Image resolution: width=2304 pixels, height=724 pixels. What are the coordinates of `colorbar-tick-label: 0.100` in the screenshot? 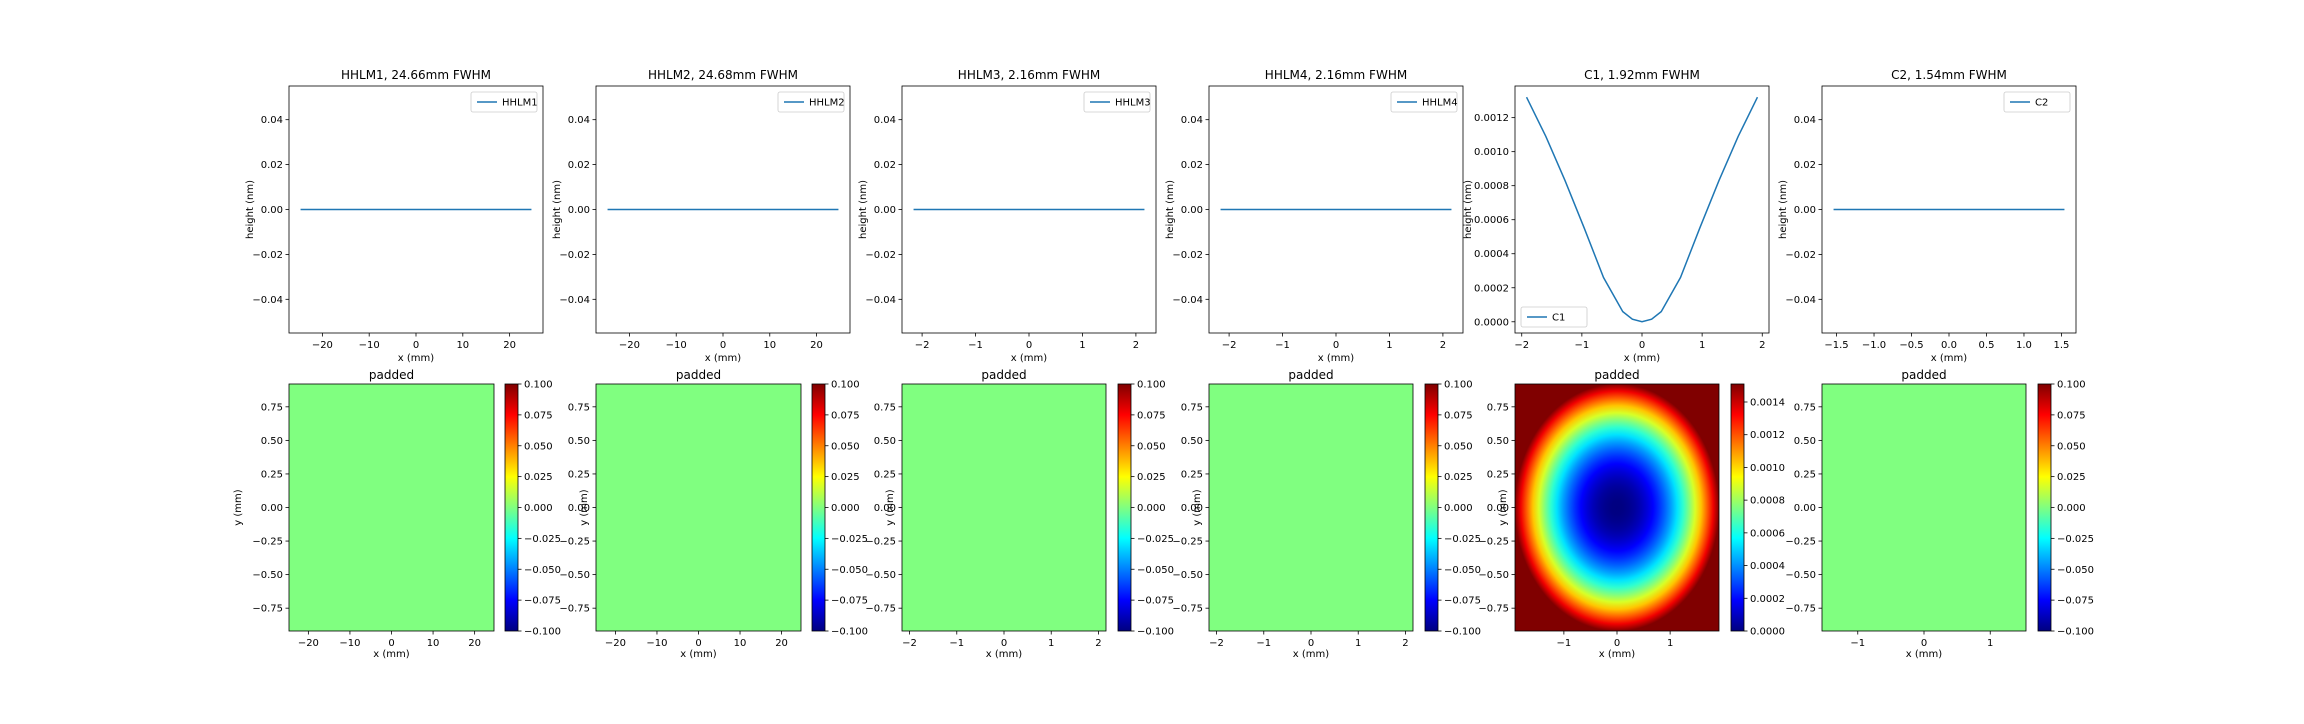 It's located at (1151, 385).